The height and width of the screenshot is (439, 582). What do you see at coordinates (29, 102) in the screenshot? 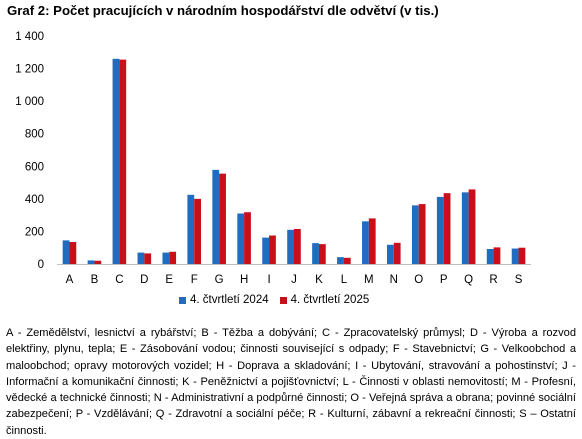
I see `y-tick-label: 1 000` at bounding box center [29, 102].